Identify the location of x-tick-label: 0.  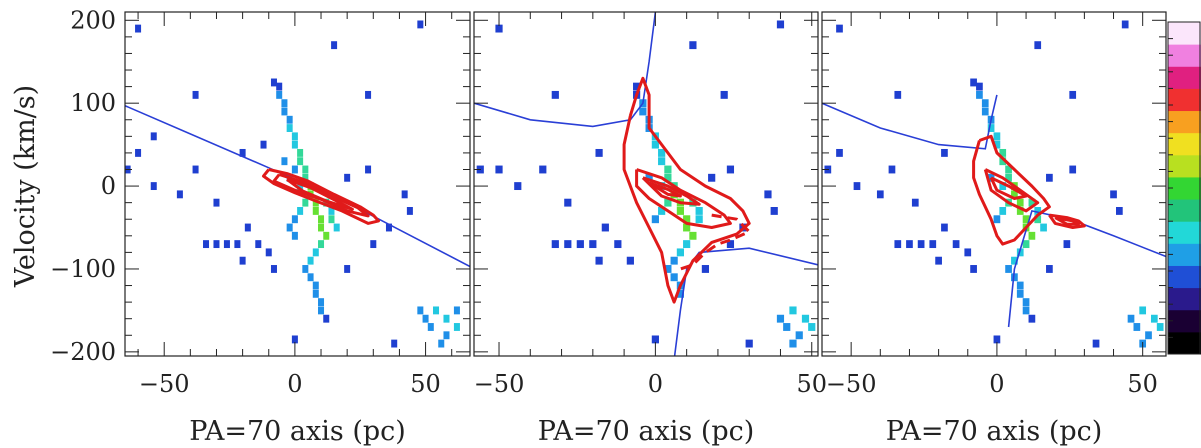
(294, 384).